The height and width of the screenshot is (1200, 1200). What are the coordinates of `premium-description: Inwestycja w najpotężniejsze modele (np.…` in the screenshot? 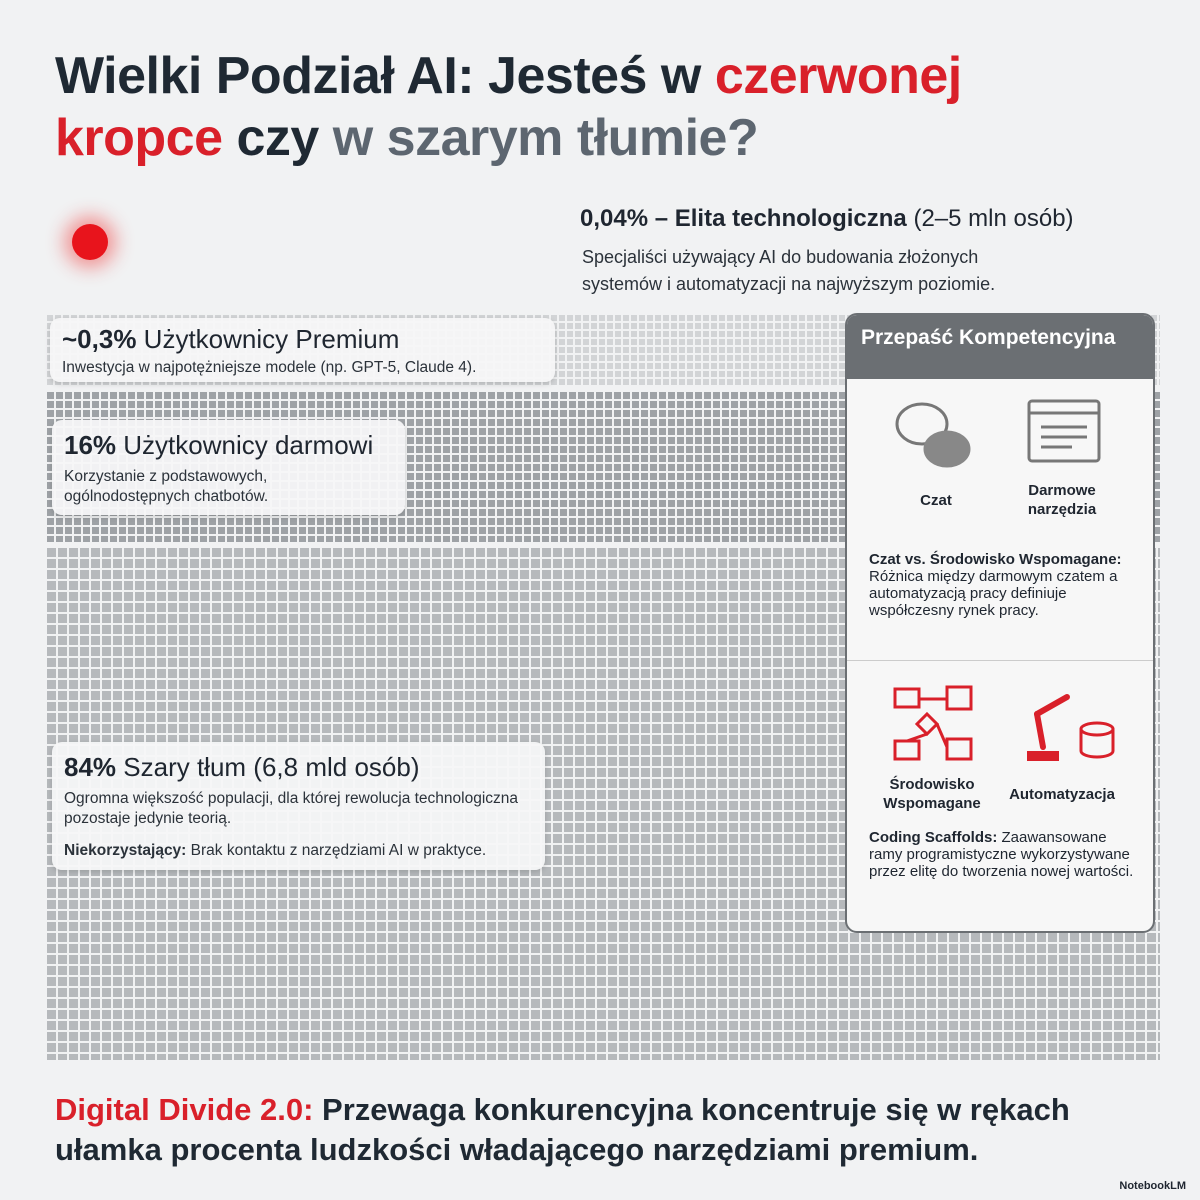 It's located at (269, 367).